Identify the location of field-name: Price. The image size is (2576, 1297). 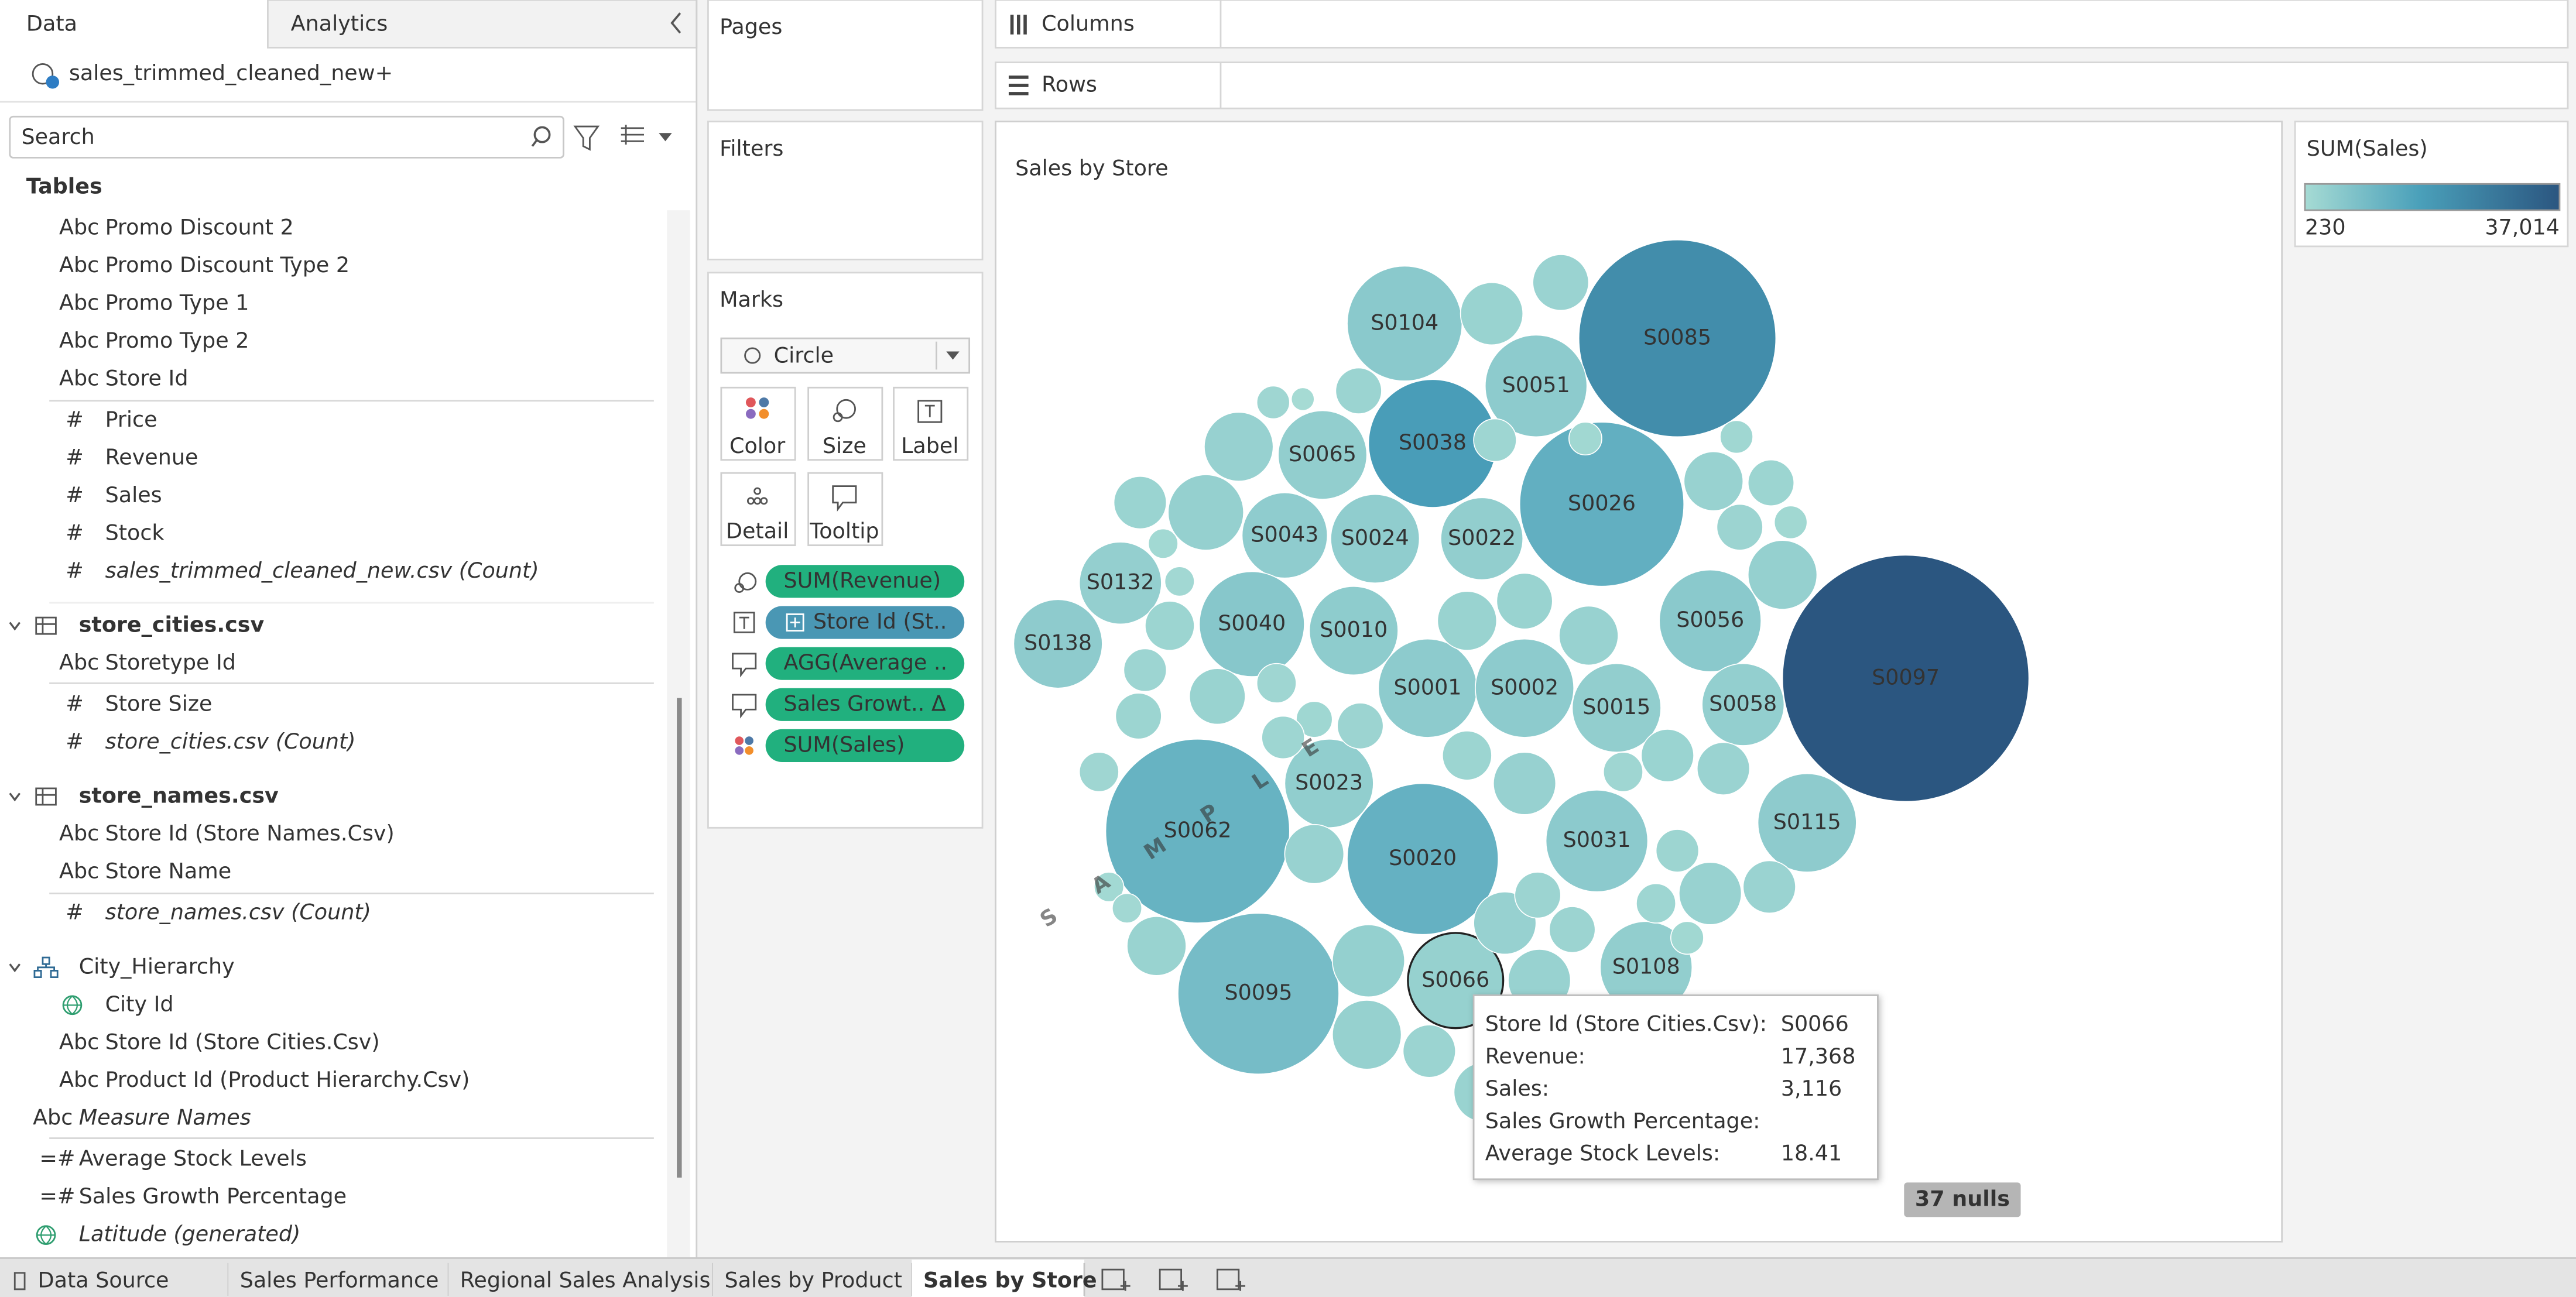
(131, 419).